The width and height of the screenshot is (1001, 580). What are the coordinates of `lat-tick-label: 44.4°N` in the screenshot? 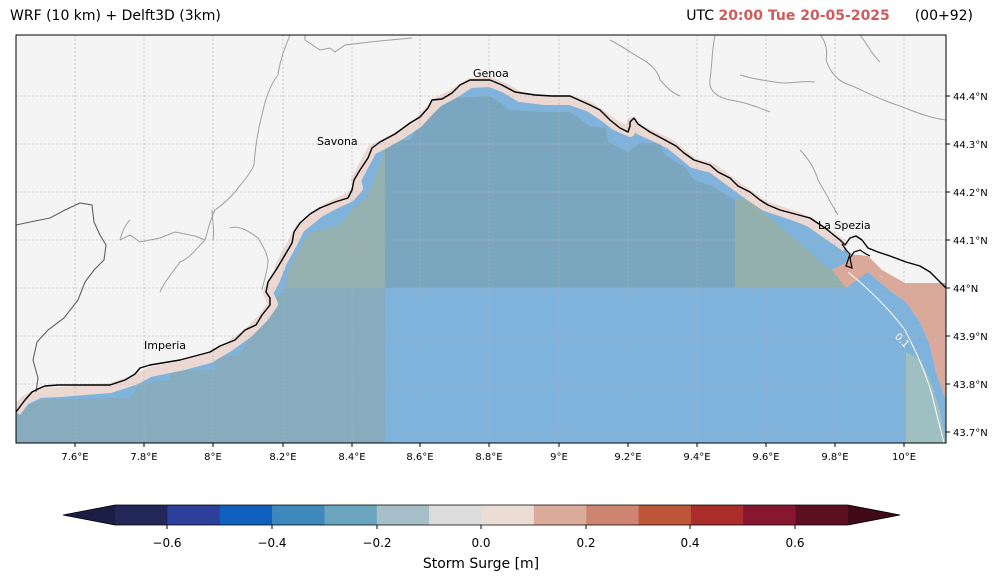 It's located at (970, 97).